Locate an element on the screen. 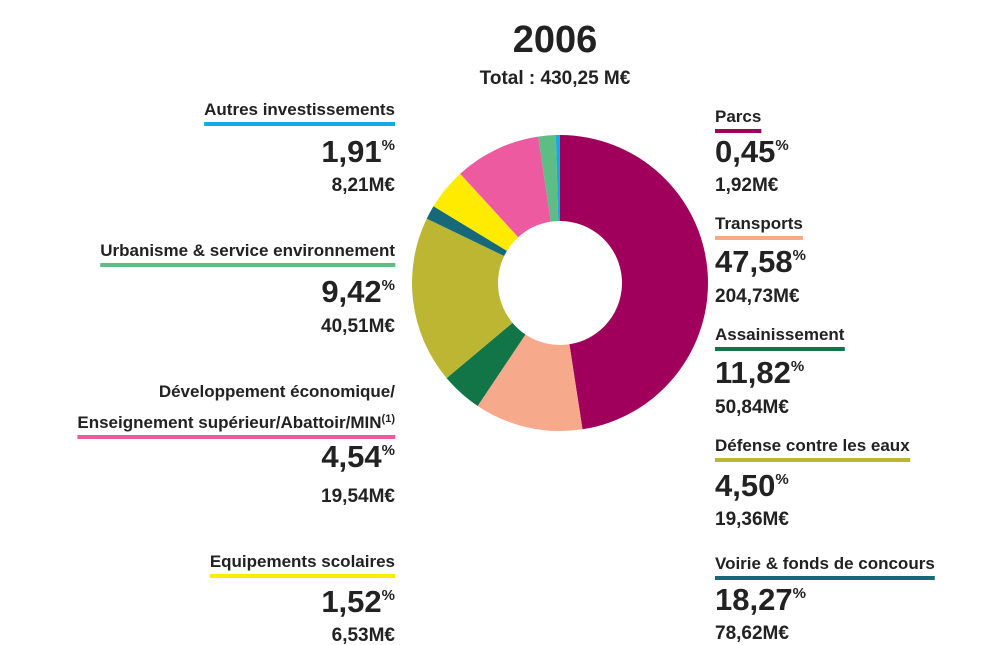 This screenshot has width=984, height=645. label-name-text: Equipements scolaires is located at coordinates (302, 561).